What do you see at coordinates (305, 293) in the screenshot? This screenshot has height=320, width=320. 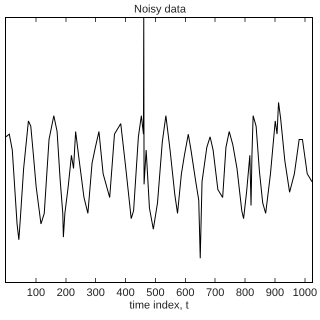 I see `x-tick-label: 1000` at bounding box center [305, 293].